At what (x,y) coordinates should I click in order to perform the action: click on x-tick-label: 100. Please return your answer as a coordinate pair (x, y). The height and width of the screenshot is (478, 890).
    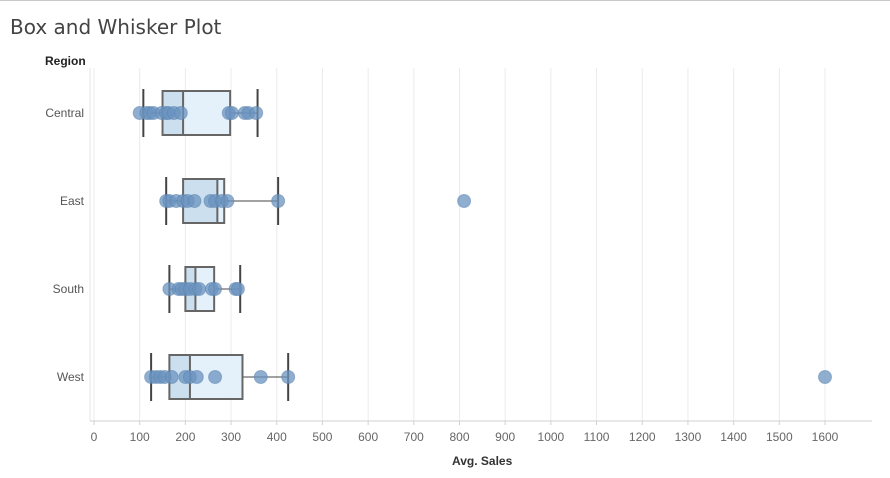
    Looking at the image, I should click on (140, 437).